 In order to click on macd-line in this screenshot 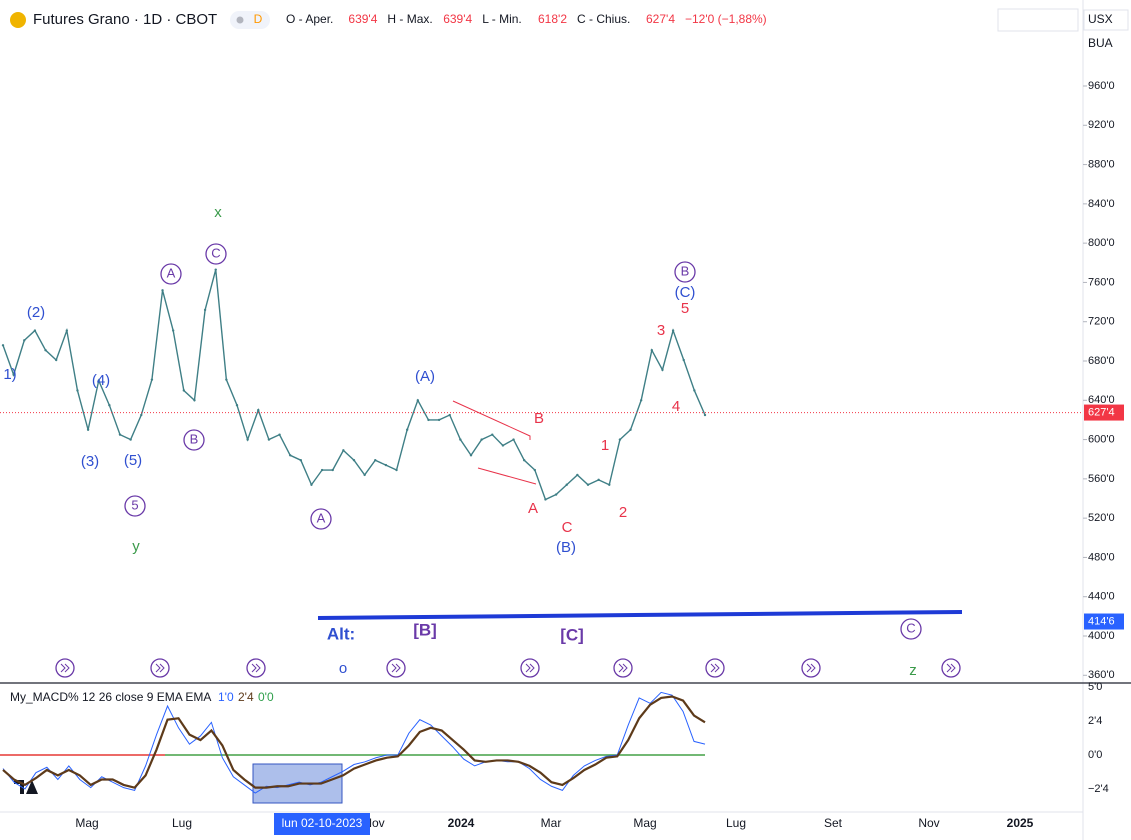, I will do `click(354, 742)`.